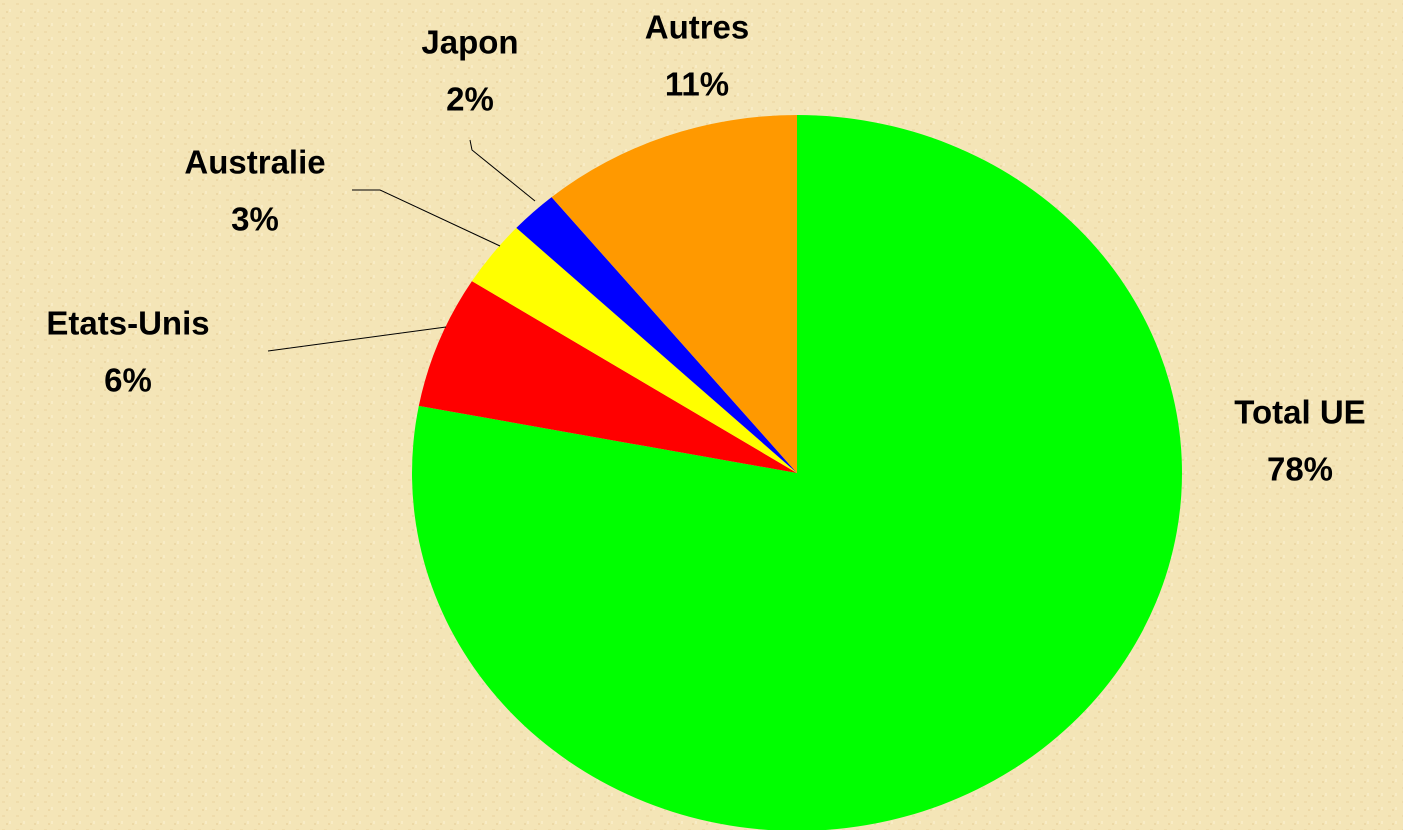 The height and width of the screenshot is (830, 1403). I want to click on slice-value-label: 6%, so click(128, 380).